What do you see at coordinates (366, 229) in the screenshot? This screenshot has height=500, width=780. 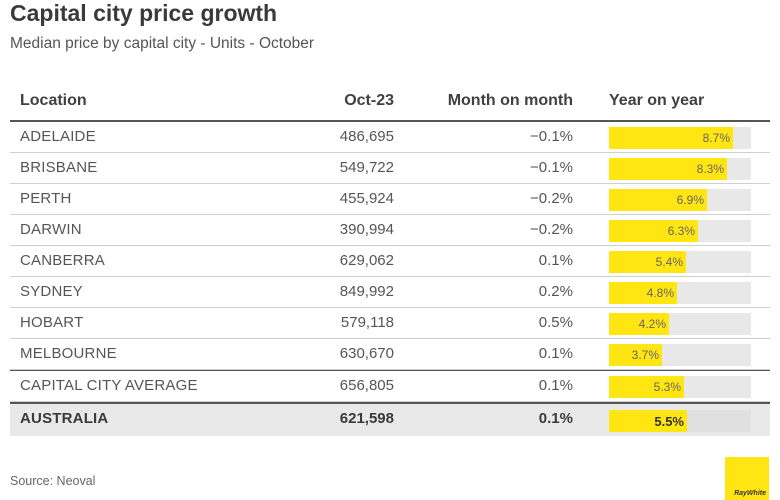 I see `median-price-cell: 390,994` at bounding box center [366, 229].